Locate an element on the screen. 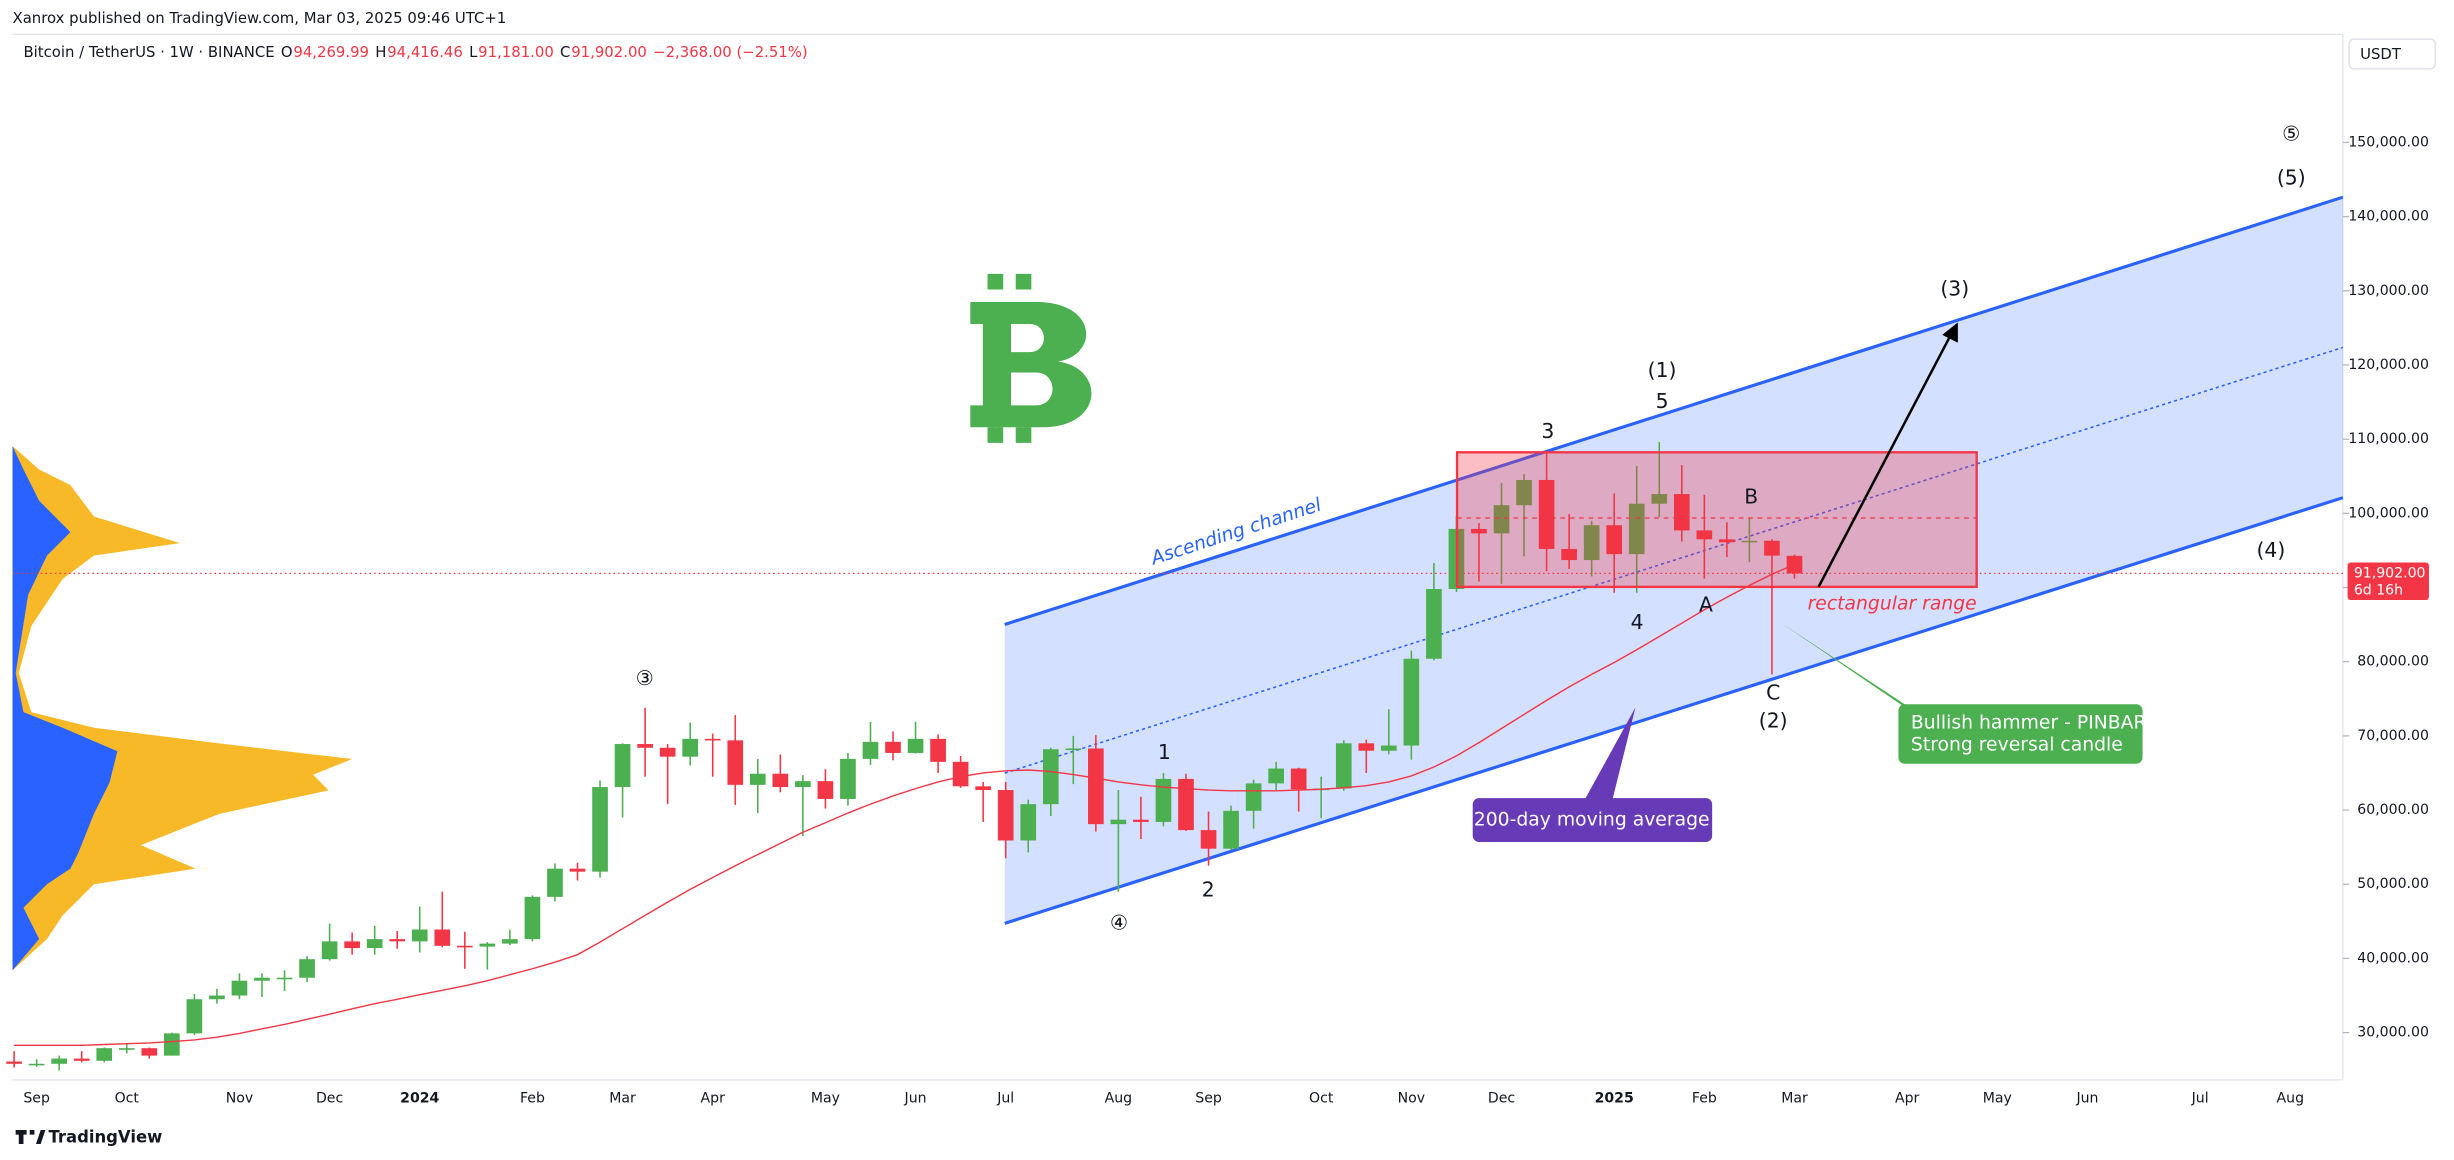 The height and width of the screenshot is (1160, 2454). x-tick-label: Mar is located at coordinates (622, 1099).